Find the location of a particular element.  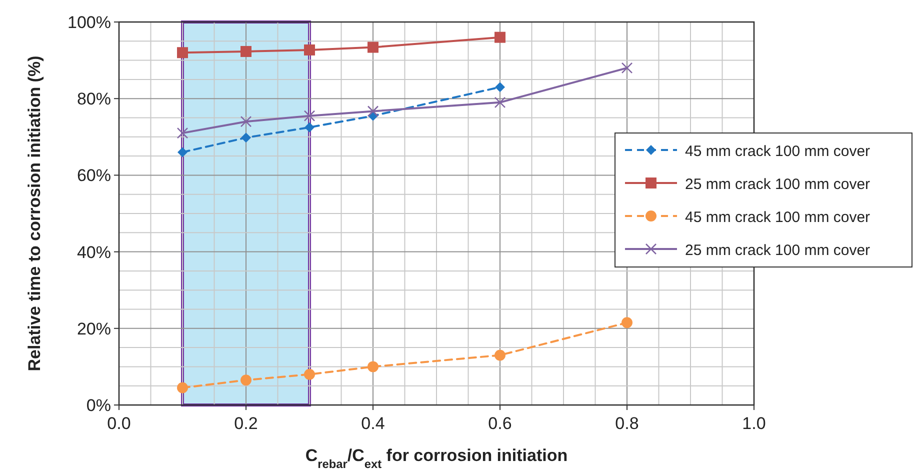

x-tick-label: 0.2 is located at coordinates (246, 423).